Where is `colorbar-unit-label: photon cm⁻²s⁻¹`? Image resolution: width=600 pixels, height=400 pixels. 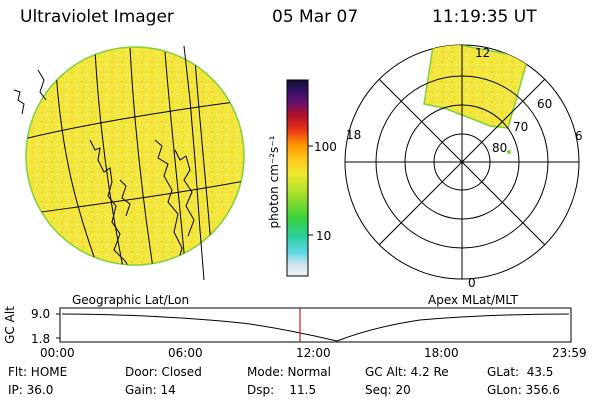
colorbar-unit-label: photon cm⁻²s⁻¹ is located at coordinates (274, 182).